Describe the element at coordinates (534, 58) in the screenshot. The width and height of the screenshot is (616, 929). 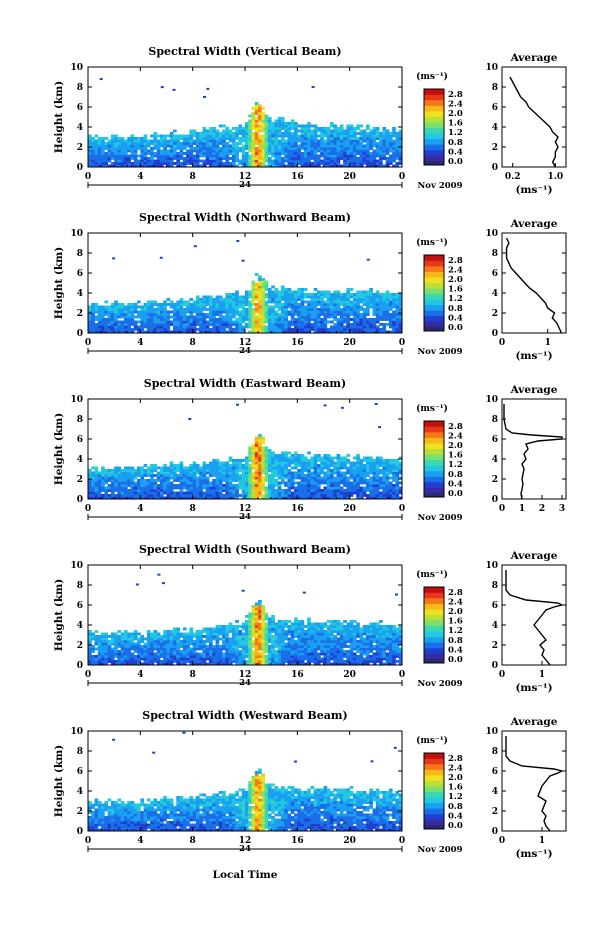
I see `average-title: Average` at that location.